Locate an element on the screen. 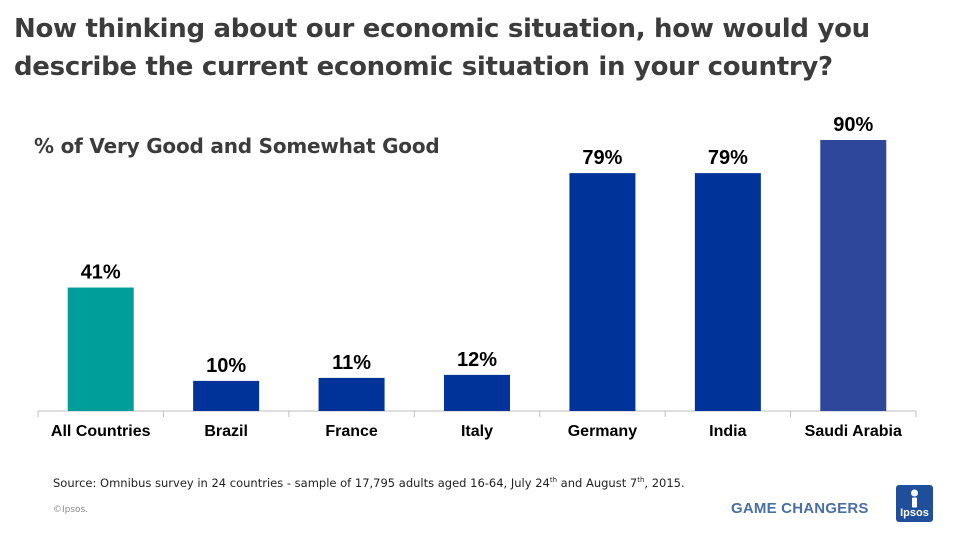  bar-brazil is located at coordinates (226, 395).